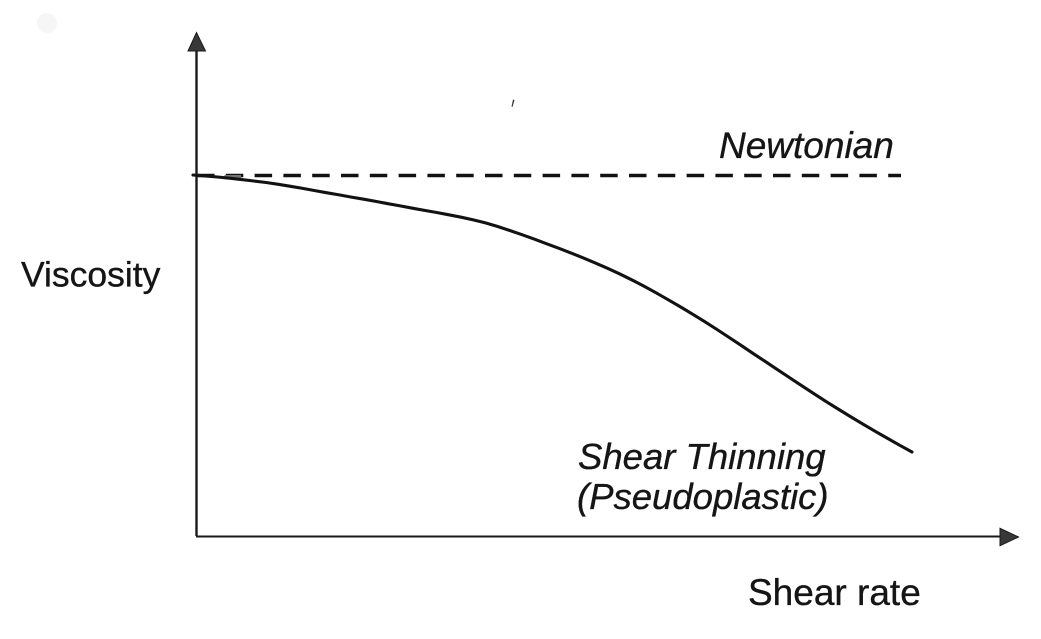 The image size is (1041, 639). I want to click on svg-text: Viscosity, so click(91, 275).